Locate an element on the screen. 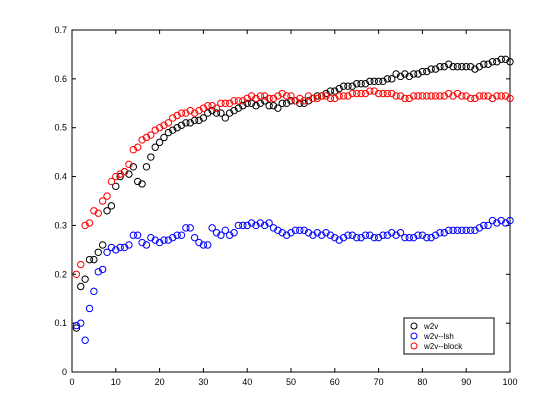 This screenshot has height=420, width=560. y-tick-label: 0.4 is located at coordinates (60, 177).